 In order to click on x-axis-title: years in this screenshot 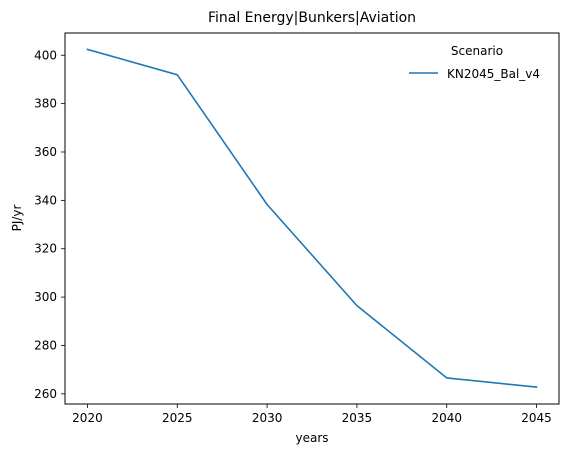, I will do `click(311, 438)`.